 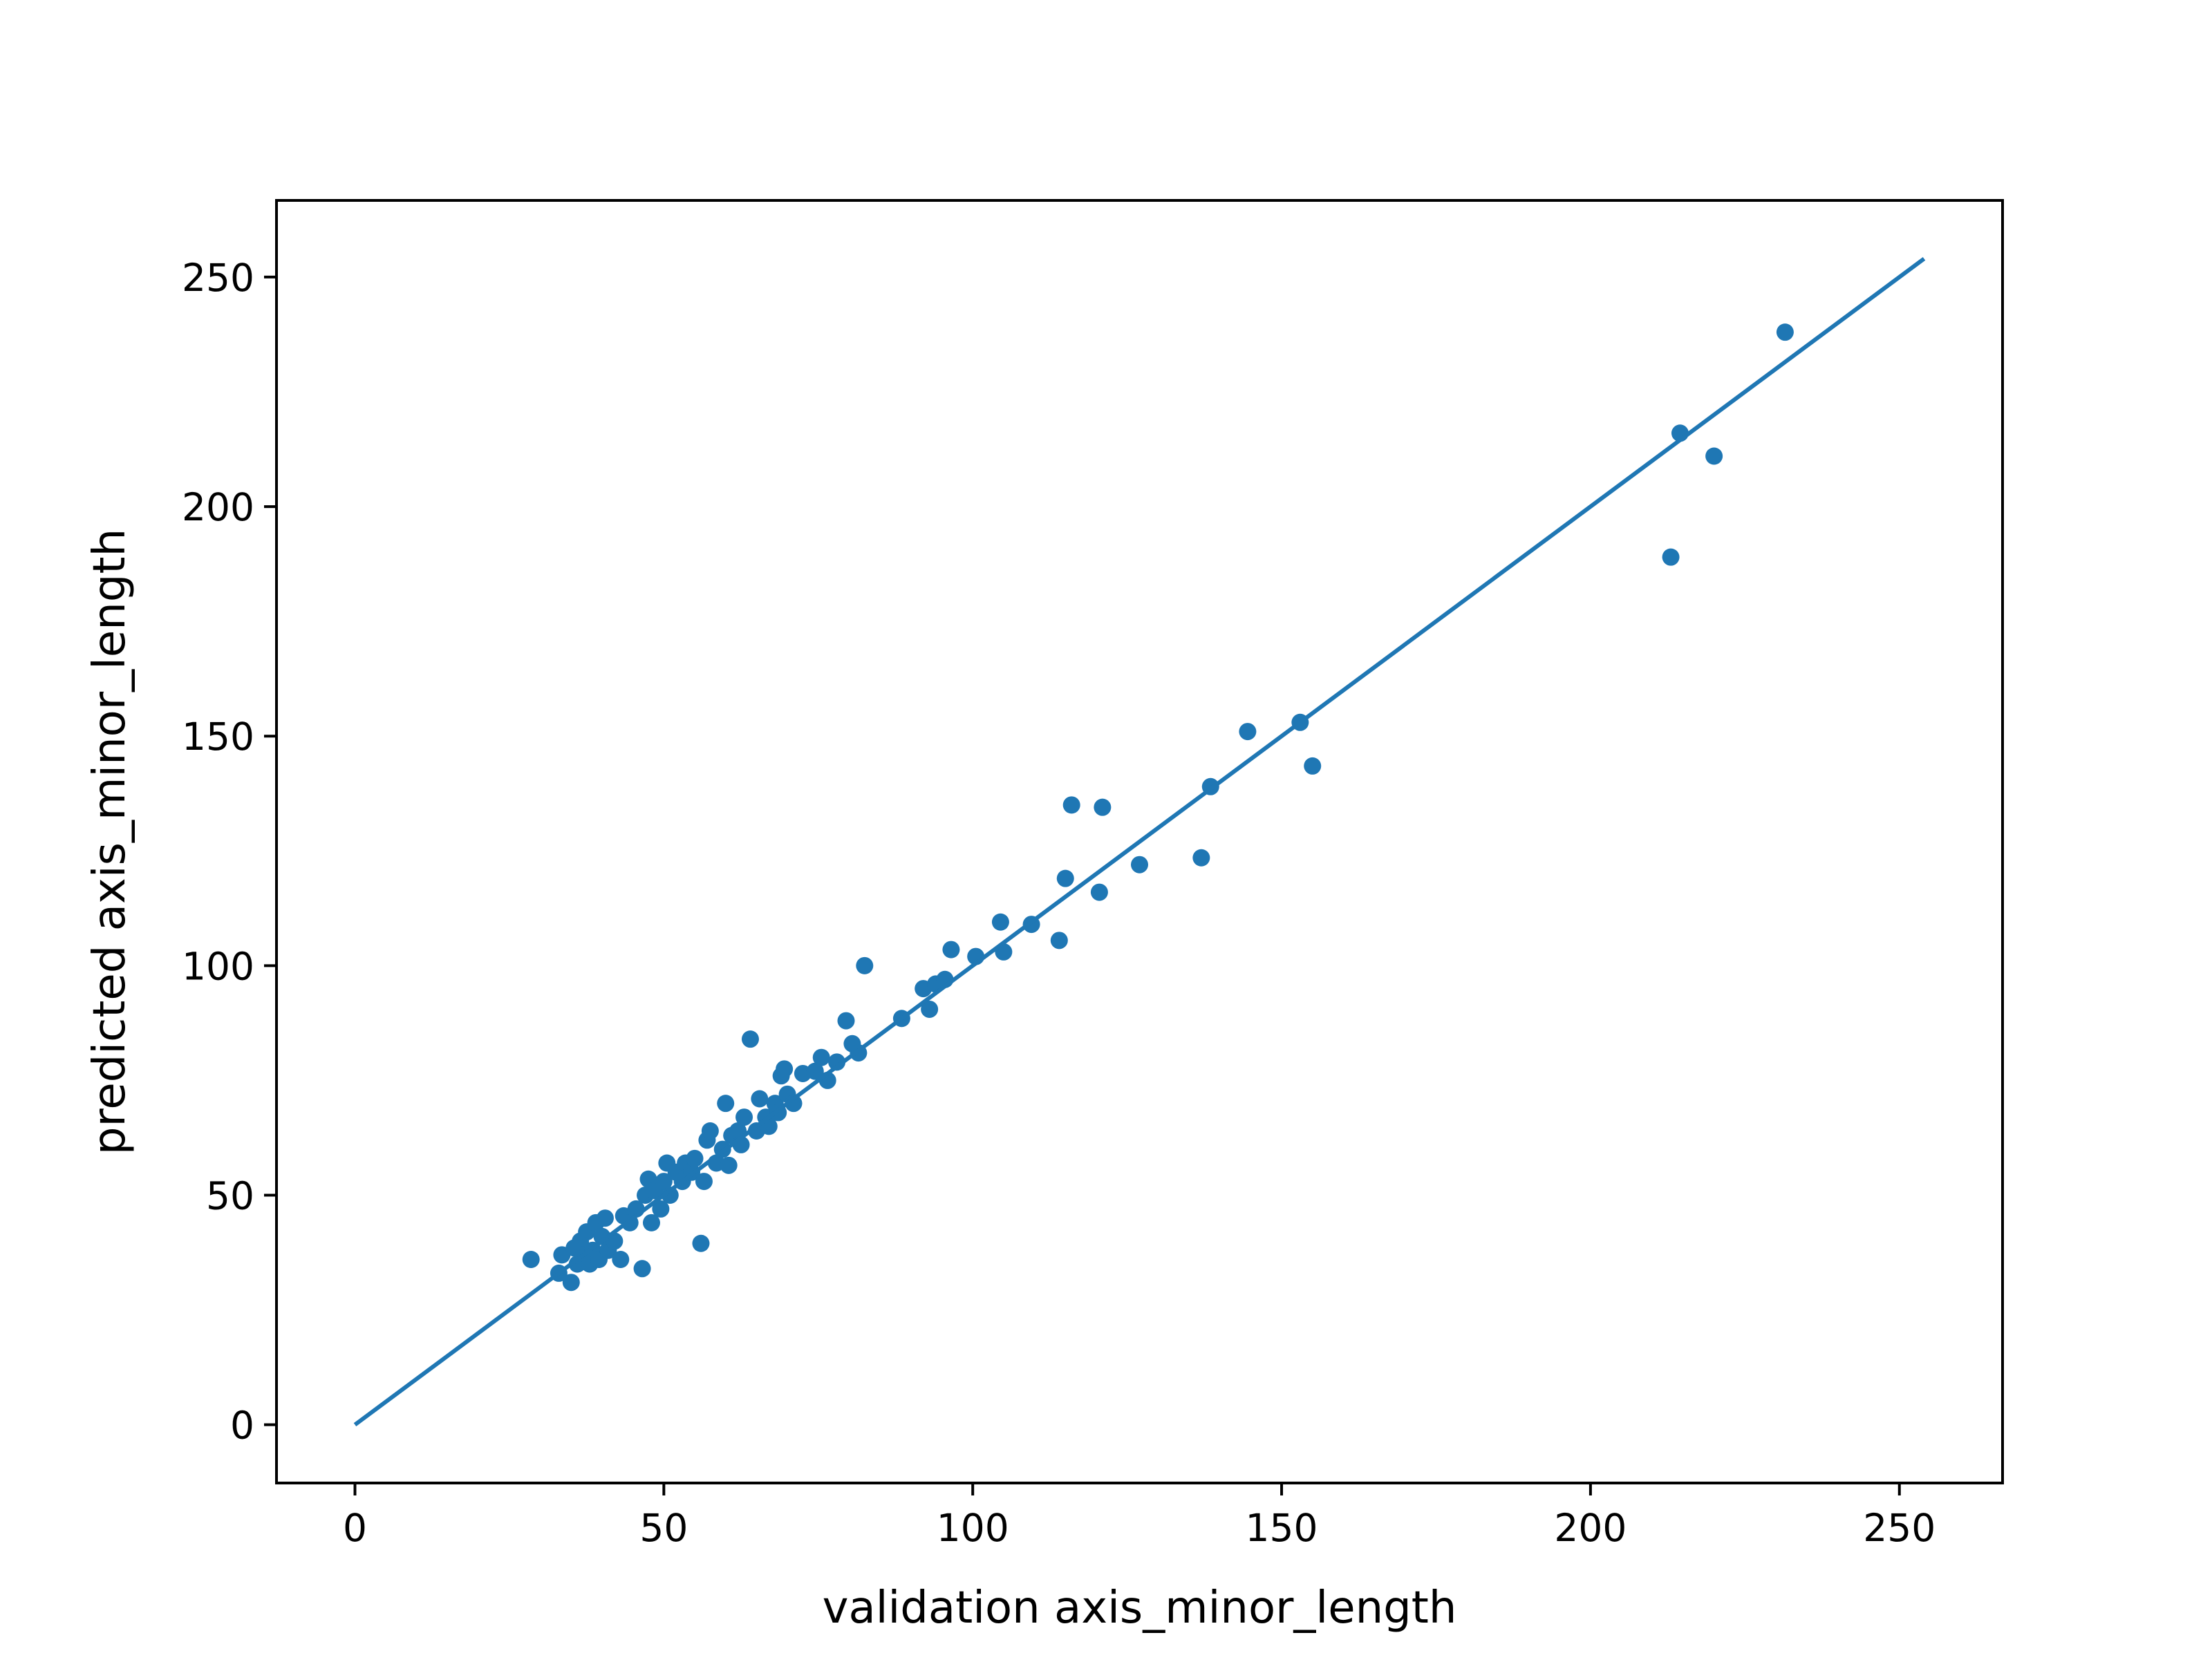 I want to click on x-axis: 0 50 100 150 200 250, so click(x=1139, y=1517).